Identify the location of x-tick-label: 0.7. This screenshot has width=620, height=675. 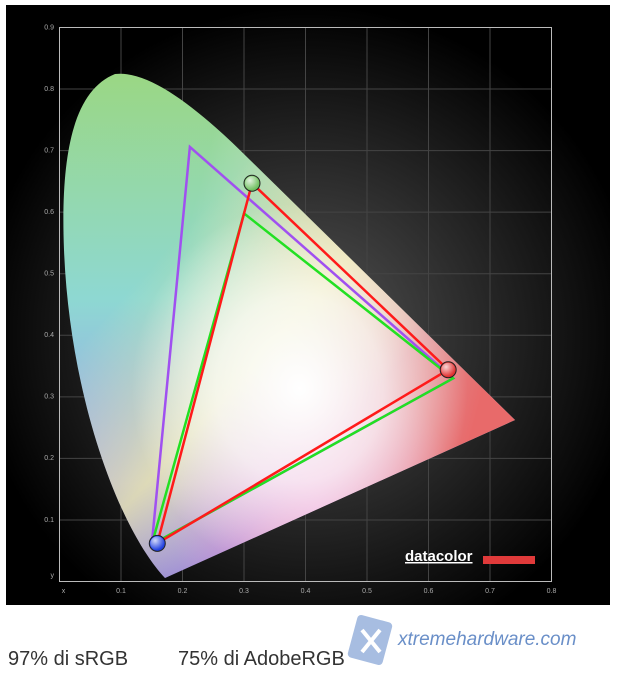
(490, 591).